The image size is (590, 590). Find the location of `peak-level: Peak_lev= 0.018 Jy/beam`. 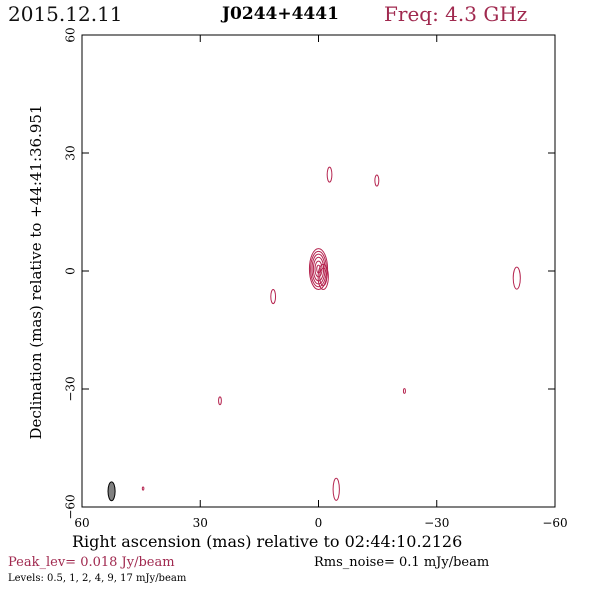

peak-level: Peak_lev= 0.018 Jy/beam is located at coordinates (91, 562).